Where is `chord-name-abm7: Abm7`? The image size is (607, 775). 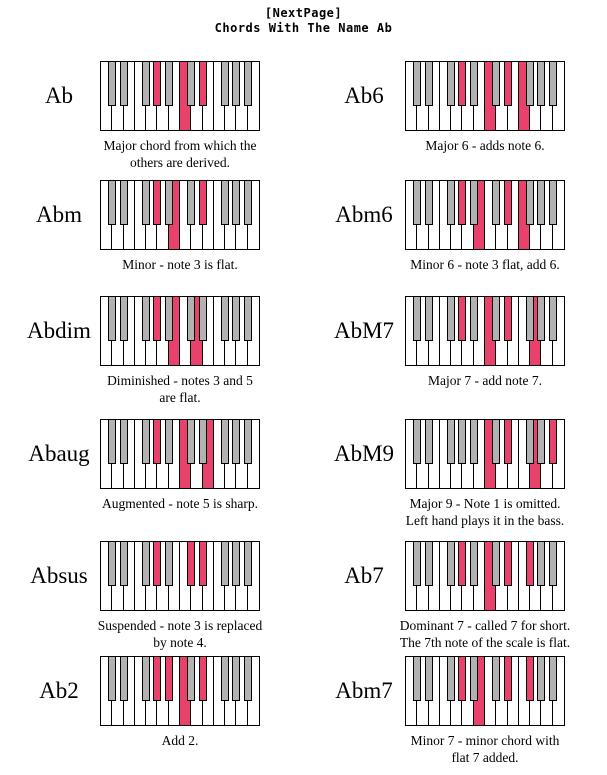 chord-name-abm7: Abm7 is located at coordinates (364, 690).